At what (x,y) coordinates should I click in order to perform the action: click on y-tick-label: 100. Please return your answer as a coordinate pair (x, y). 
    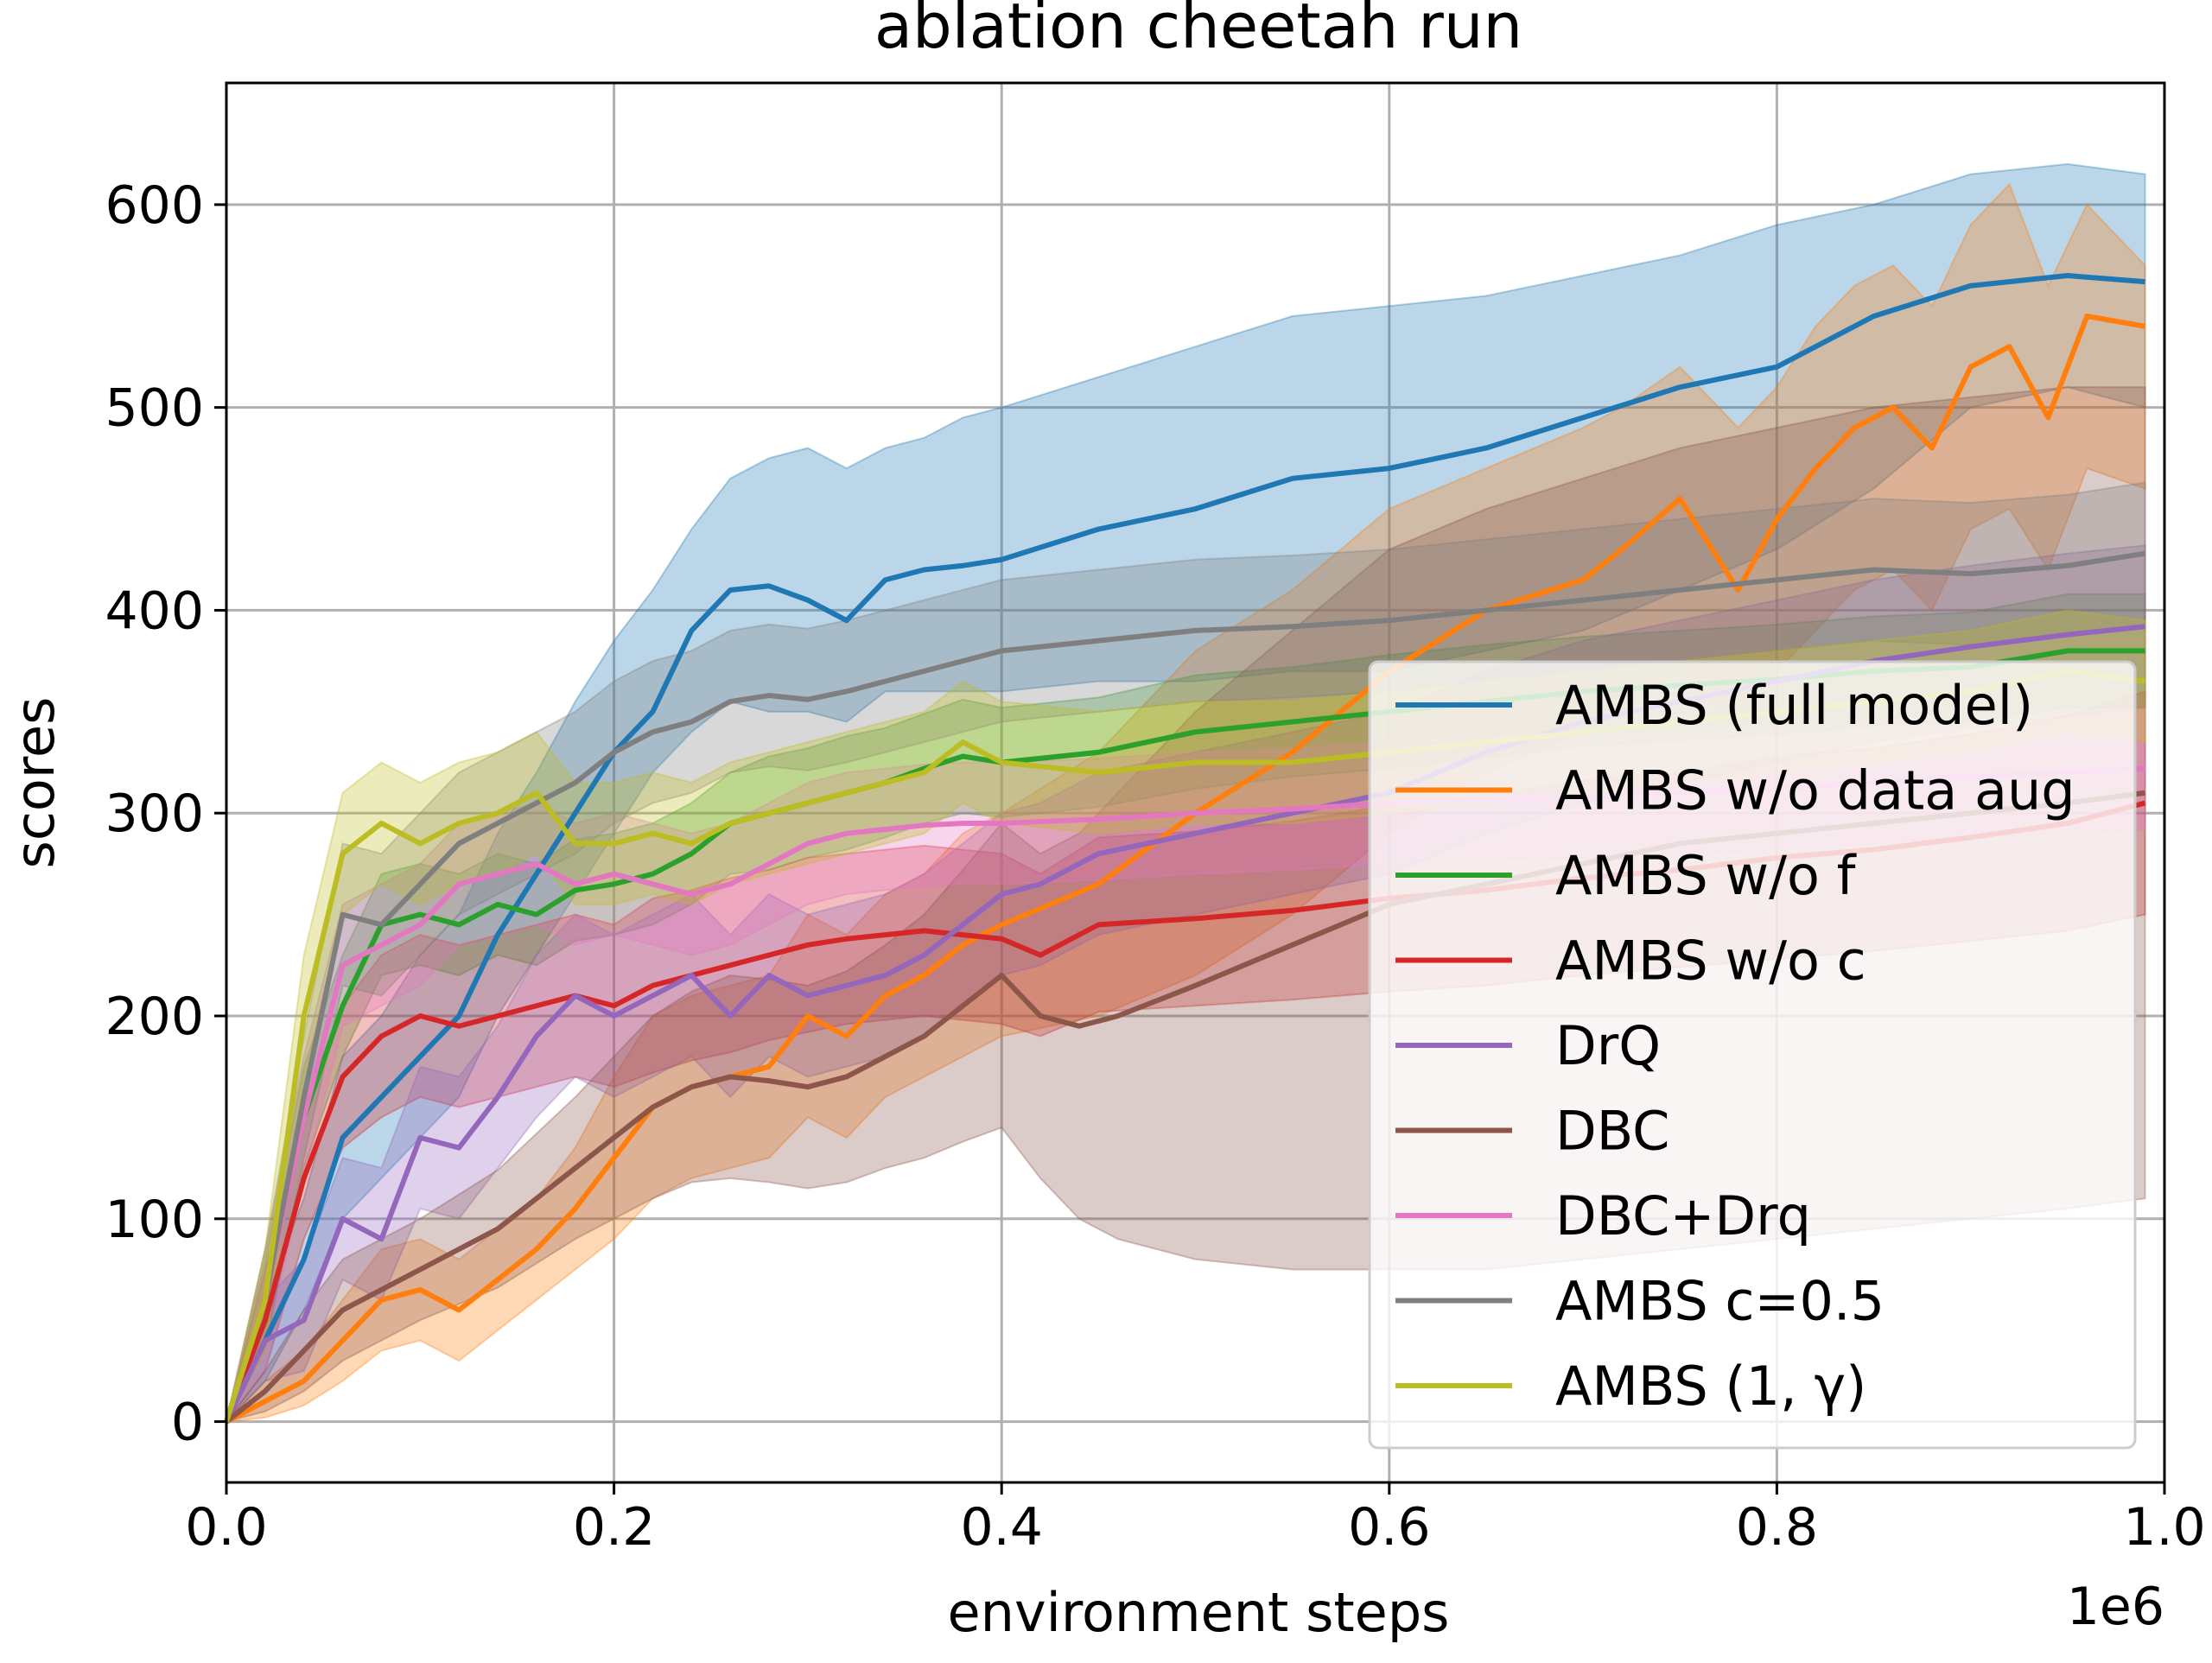
    Looking at the image, I should click on (154, 1220).